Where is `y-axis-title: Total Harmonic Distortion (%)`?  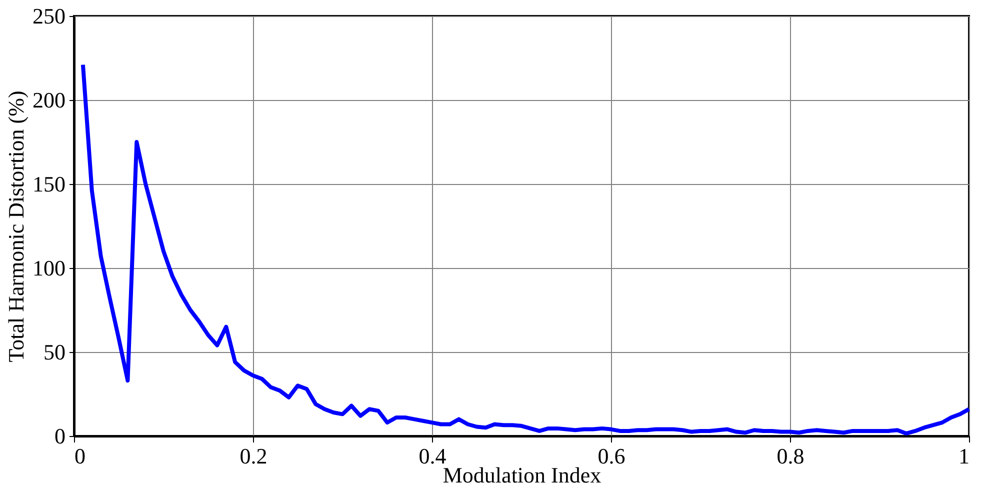 y-axis-title: Total Harmonic Distortion (%) is located at coordinates (16, 226).